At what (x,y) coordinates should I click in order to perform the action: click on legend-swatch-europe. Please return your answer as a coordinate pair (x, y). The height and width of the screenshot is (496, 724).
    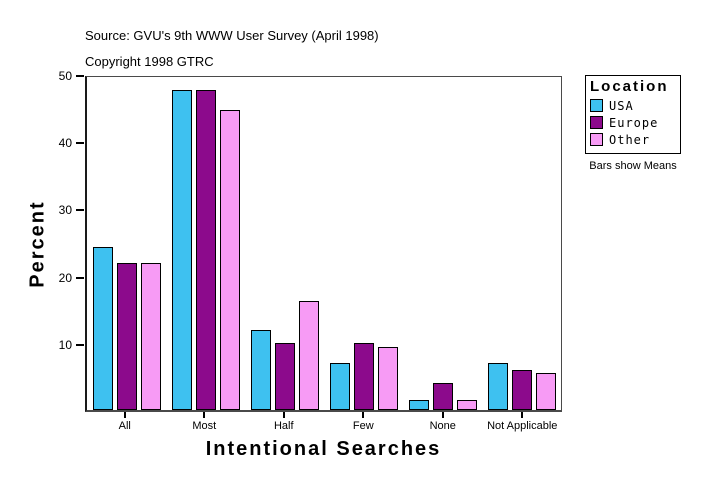
    Looking at the image, I should click on (596, 122).